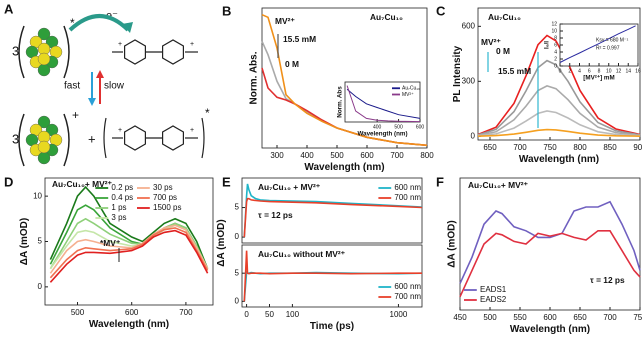 The image size is (642, 339). Describe the element at coordinates (299, 39) in the screenshot. I see `annotation: 15.5 mM` at that location.